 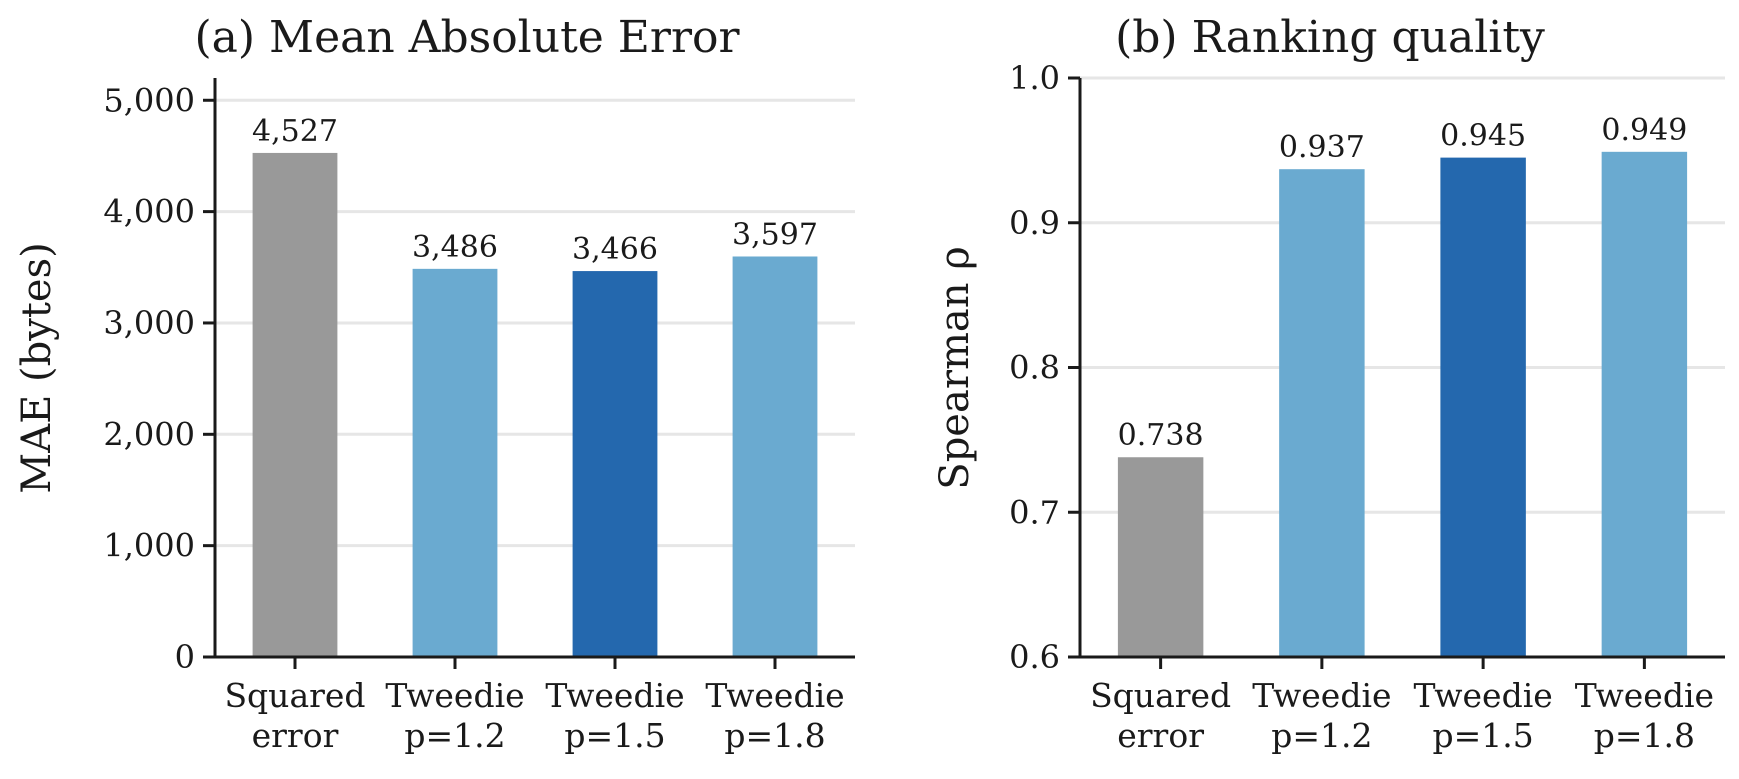 What do you see at coordinates (614, 695) in the screenshot?
I see `mae-category-label-tweedie-1-5: Tweedie` at bounding box center [614, 695].